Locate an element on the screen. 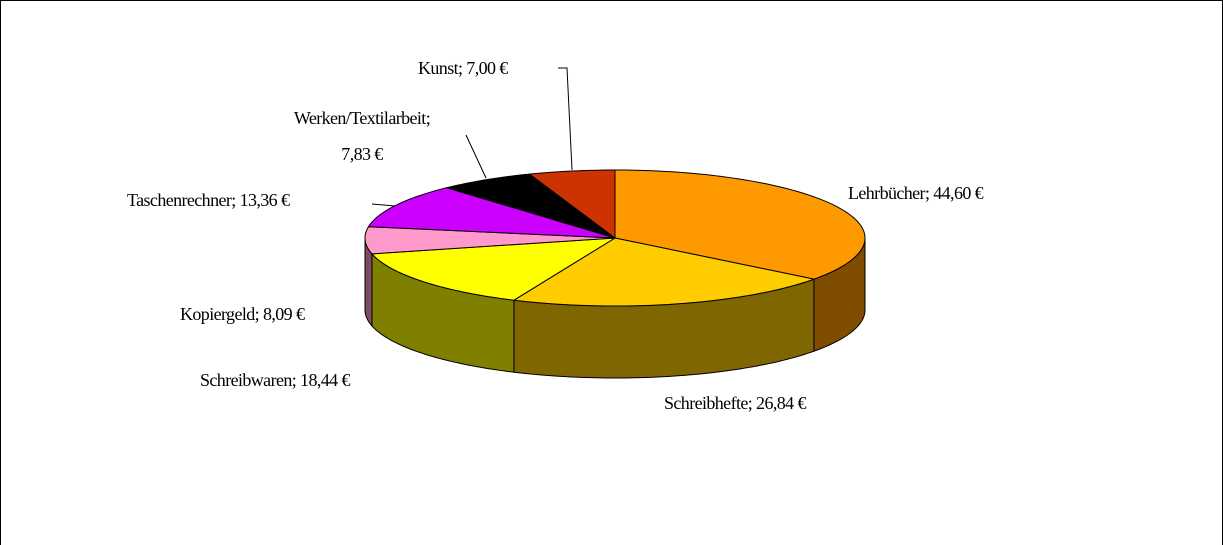 The width and height of the screenshot is (1223, 545). data-label: Taschenrechner; 13,36 € is located at coordinates (208, 200).